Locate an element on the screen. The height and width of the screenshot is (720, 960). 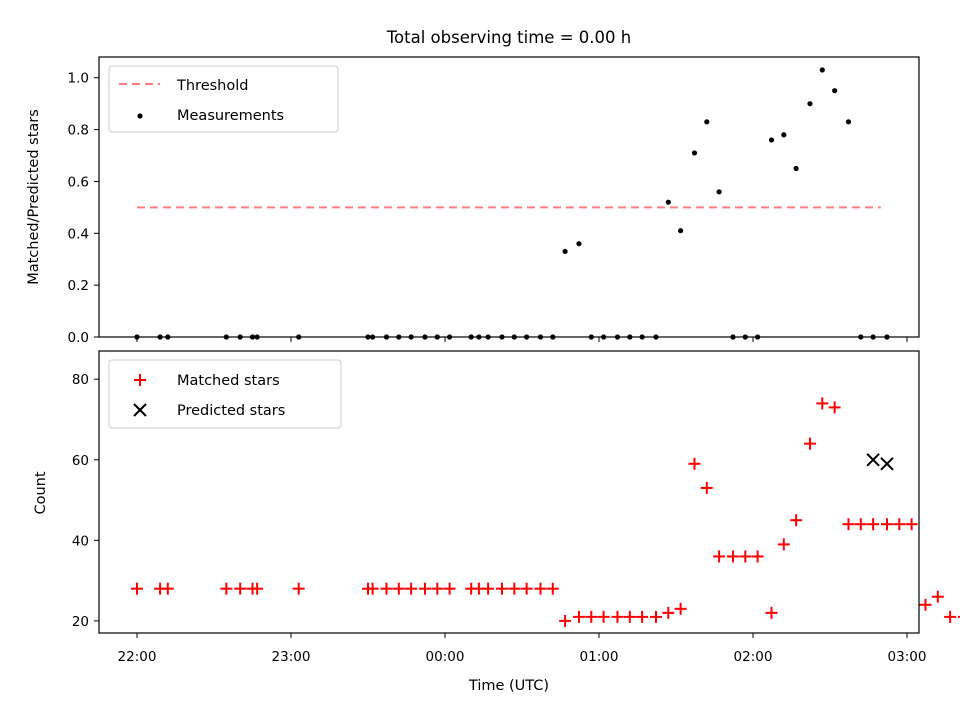
x-tick-label: 23:00 is located at coordinates (291, 657).